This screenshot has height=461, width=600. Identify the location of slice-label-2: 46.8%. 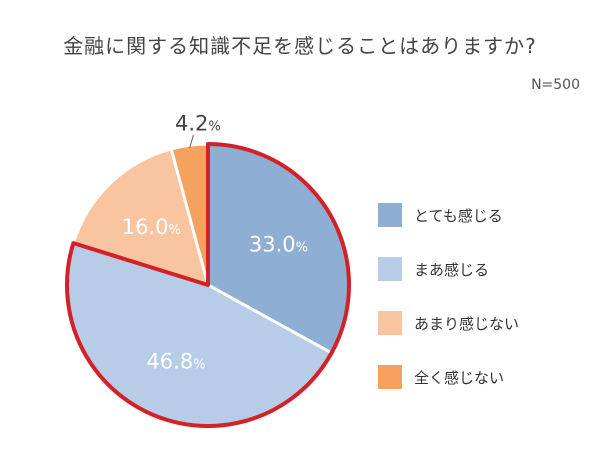
(175, 361).